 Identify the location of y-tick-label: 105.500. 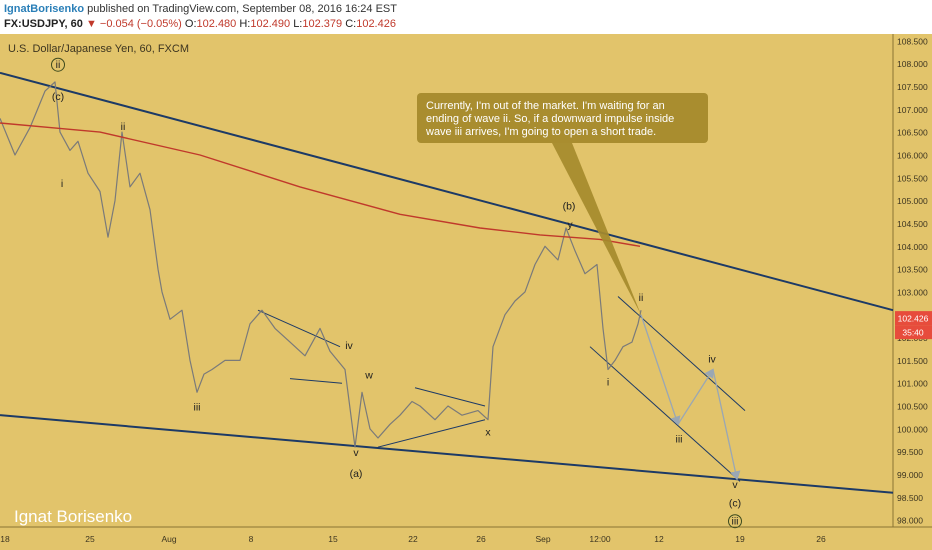
(912, 178).